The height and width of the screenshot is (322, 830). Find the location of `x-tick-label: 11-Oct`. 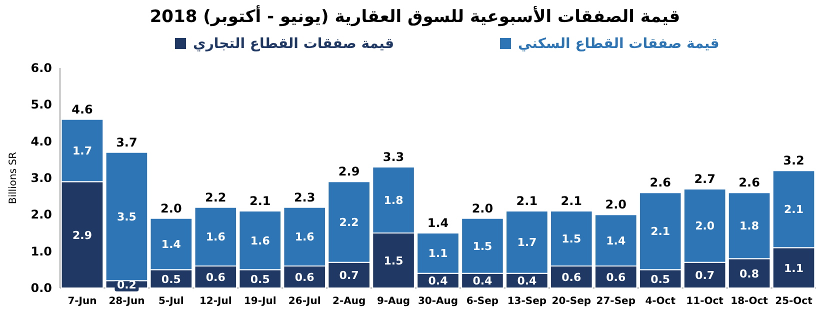

x-tick-label: 11-Oct is located at coordinates (705, 301).